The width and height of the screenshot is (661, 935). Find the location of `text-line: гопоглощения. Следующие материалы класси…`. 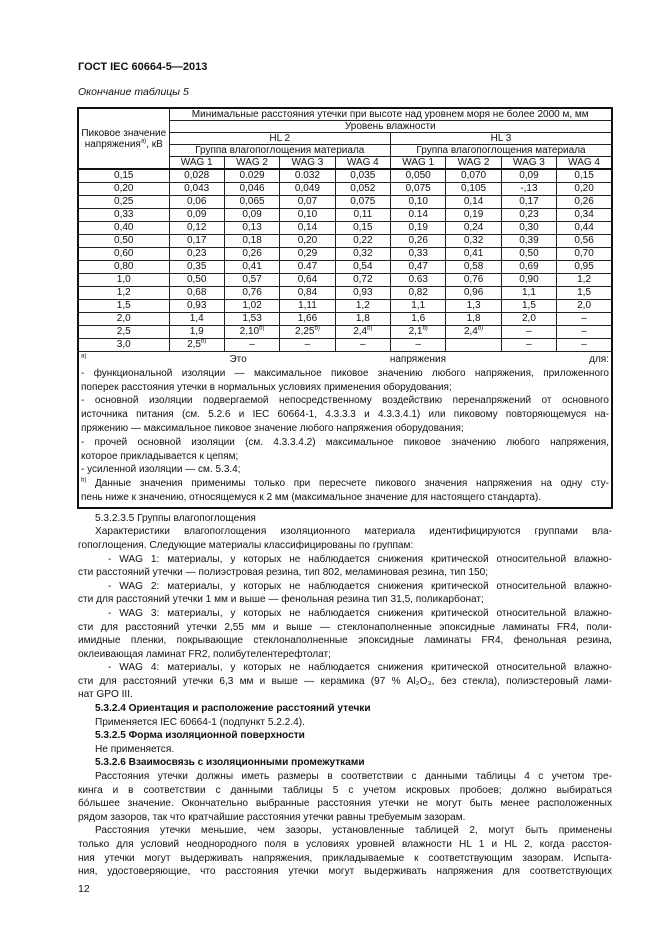

text-line: гопоглощения. Следующие материалы класси… is located at coordinates (246, 545).